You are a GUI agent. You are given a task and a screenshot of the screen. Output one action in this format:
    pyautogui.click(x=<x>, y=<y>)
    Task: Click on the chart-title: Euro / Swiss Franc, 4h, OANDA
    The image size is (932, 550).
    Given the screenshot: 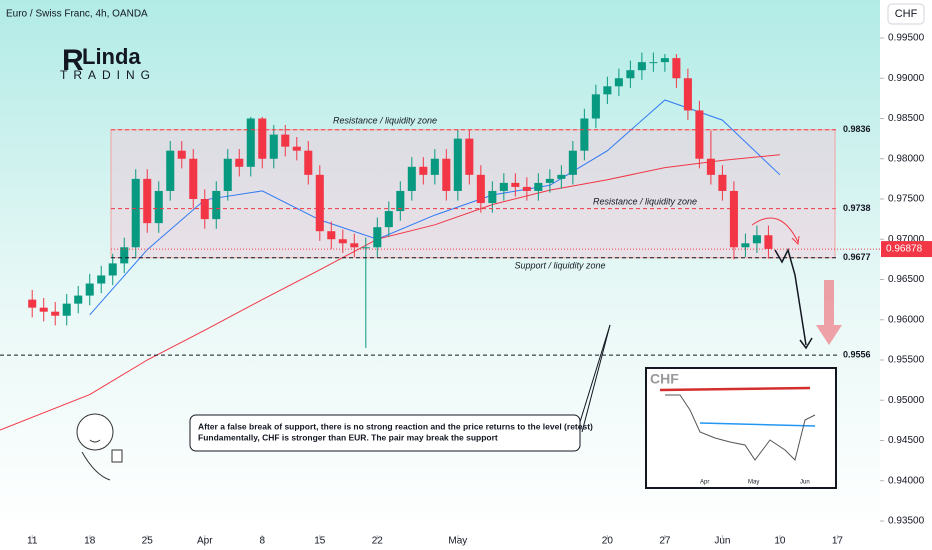 What is the action you would take?
    pyautogui.click(x=77, y=14)
    